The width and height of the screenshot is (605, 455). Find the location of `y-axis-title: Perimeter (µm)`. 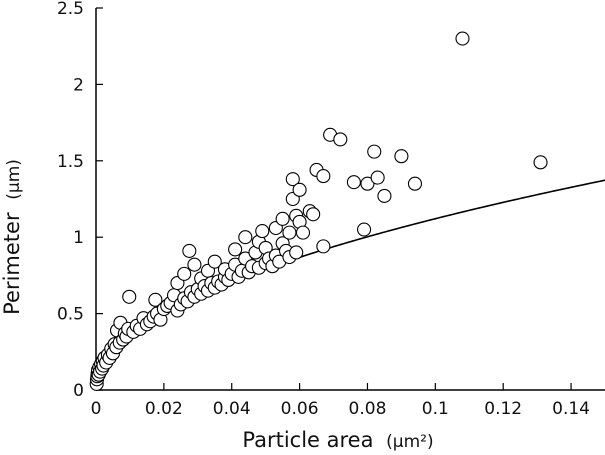

y-axis-title: Perimeter (µm) is located at coordinates (12, 237).